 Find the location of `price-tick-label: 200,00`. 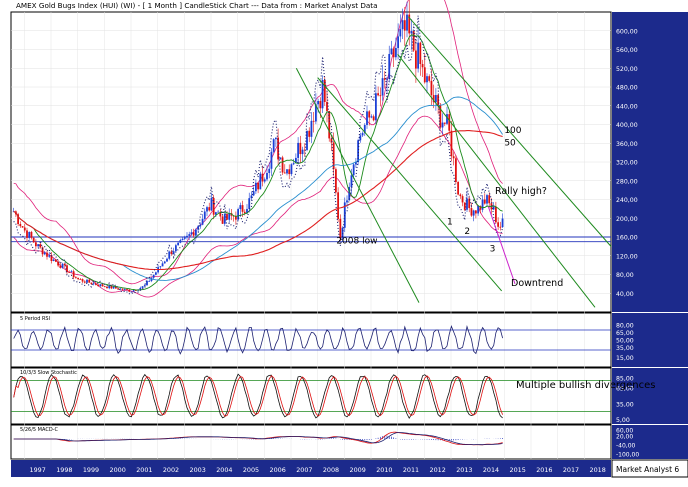

price-tick-label: 200,00 is located at coordinates (627, 219).